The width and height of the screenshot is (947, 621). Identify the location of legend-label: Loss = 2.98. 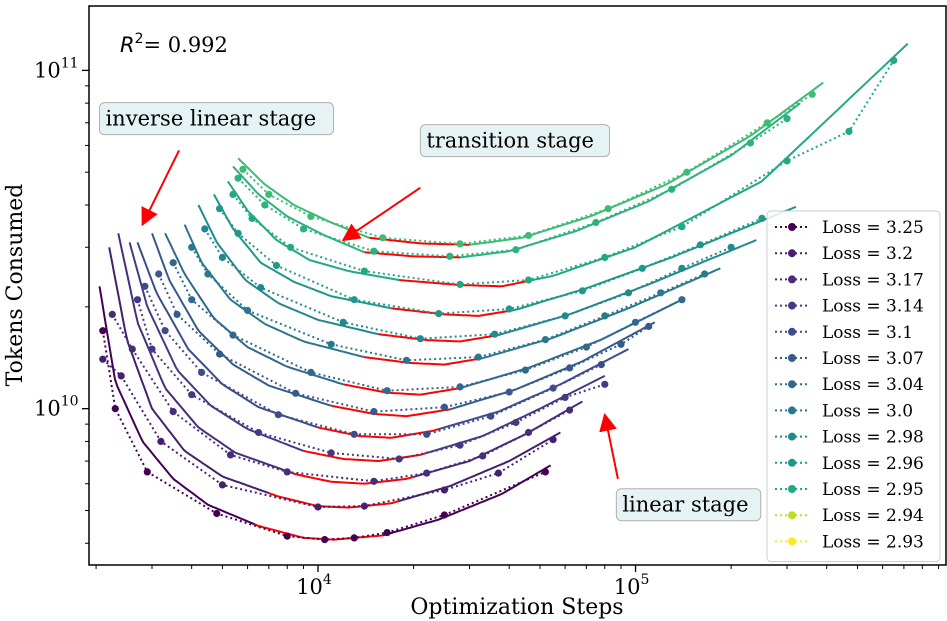
(873, 438).